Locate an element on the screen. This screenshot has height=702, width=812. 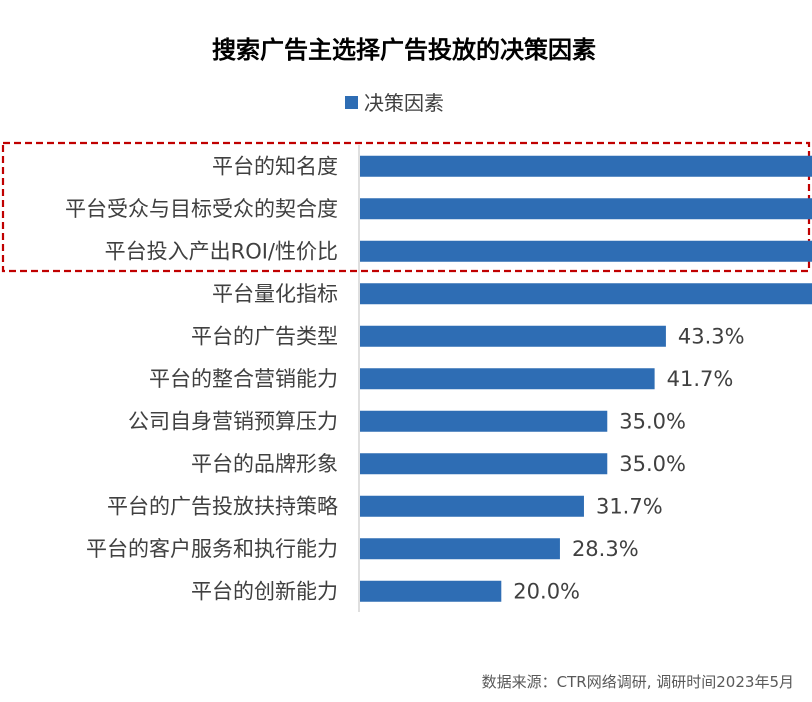
category-label-1: 平台的知名度 is located at coordinates (275, 166).